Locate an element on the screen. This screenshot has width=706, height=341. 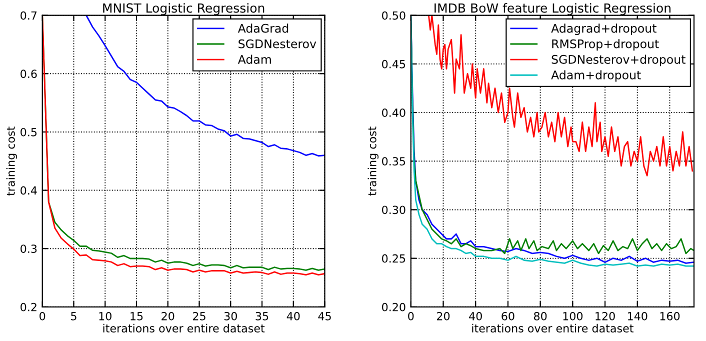
y-tick-label: 0.3 is located at coordinates (28, 248).